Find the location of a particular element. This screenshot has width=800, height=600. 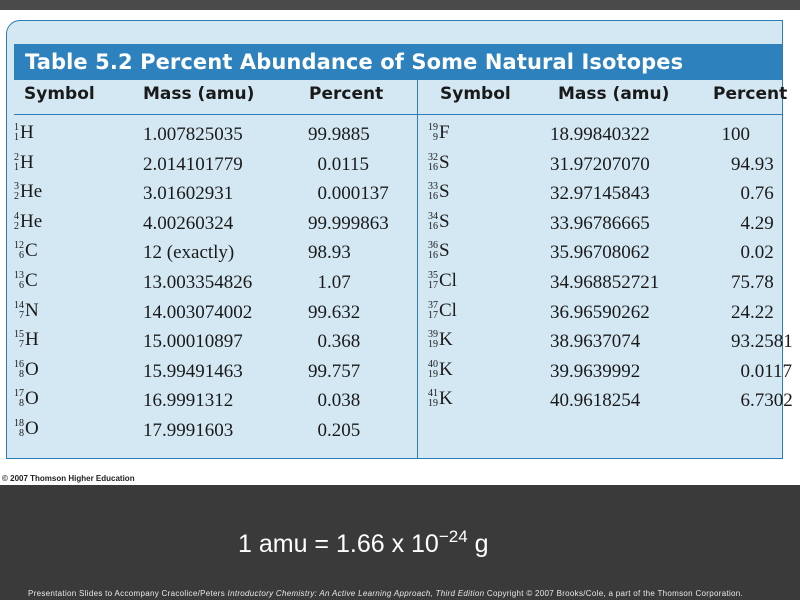

mass-value: 40.9618254 is located at coordinates (595, 401).